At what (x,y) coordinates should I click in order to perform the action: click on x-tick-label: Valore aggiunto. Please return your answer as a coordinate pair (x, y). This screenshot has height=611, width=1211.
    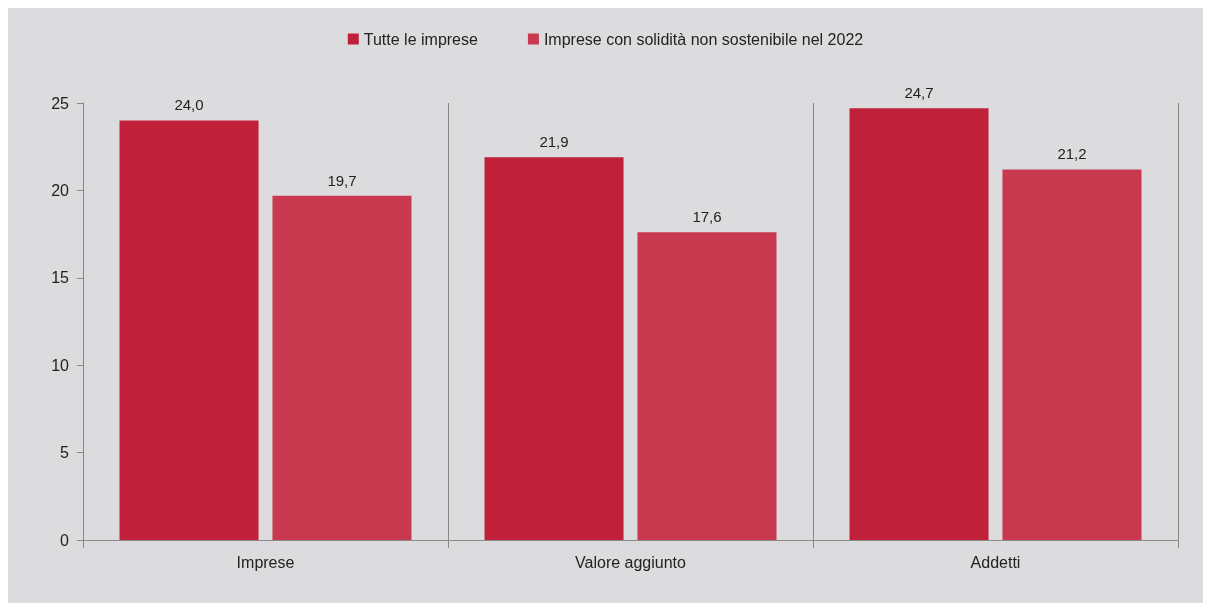
    Looking at the image, I should click on (631, 562).